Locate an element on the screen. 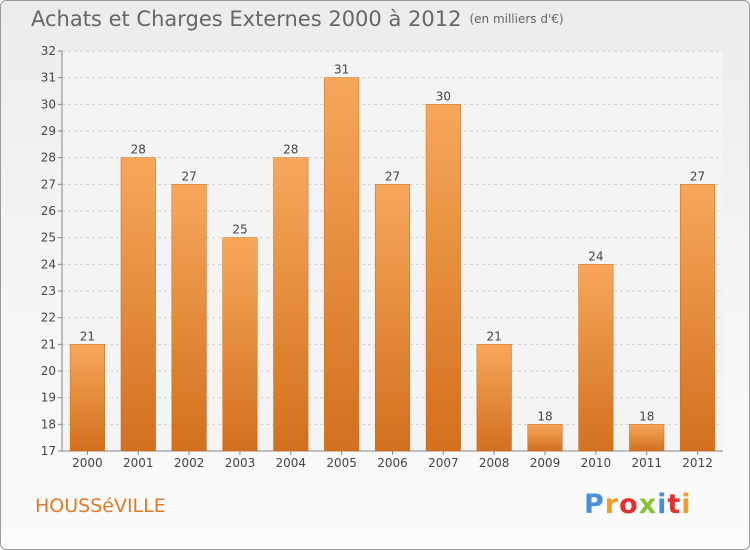 Image resolution: width=750 pixels, height=550 pixels. logo-letter: P is located at coordinates (594, 504).